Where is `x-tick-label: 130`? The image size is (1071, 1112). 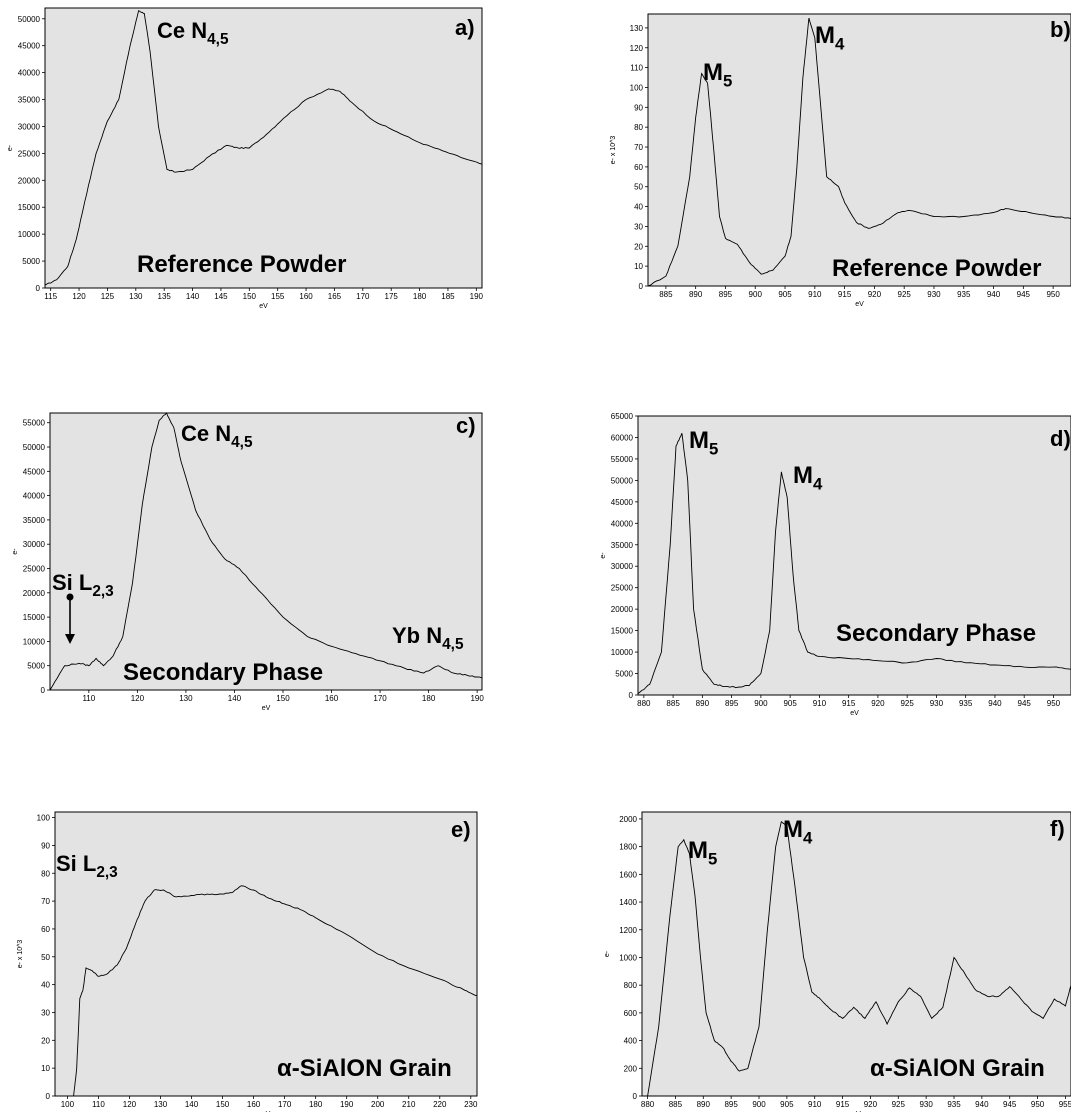
x-tick-label: 130 is located at coordinates (161, 1104).